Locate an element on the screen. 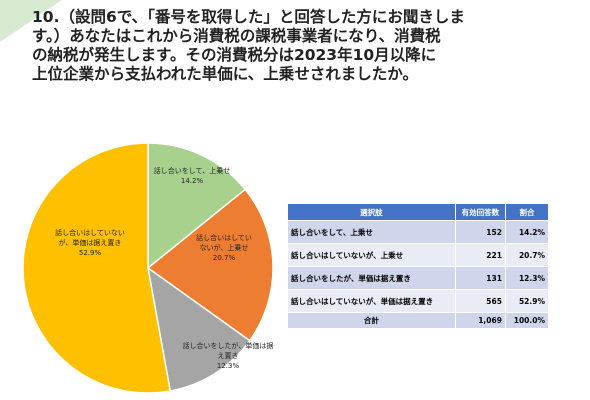  corner-decoration is located at coordinates (31, 21).